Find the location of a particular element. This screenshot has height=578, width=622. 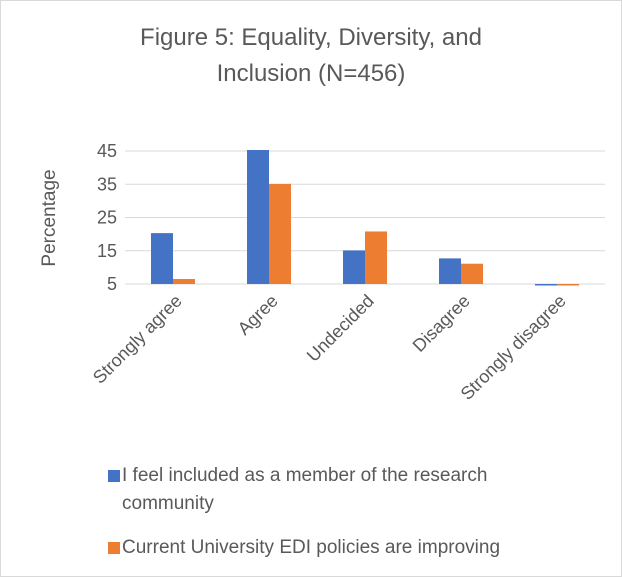

y-tick-label-35: 35 is located at coordinates (107, 184).